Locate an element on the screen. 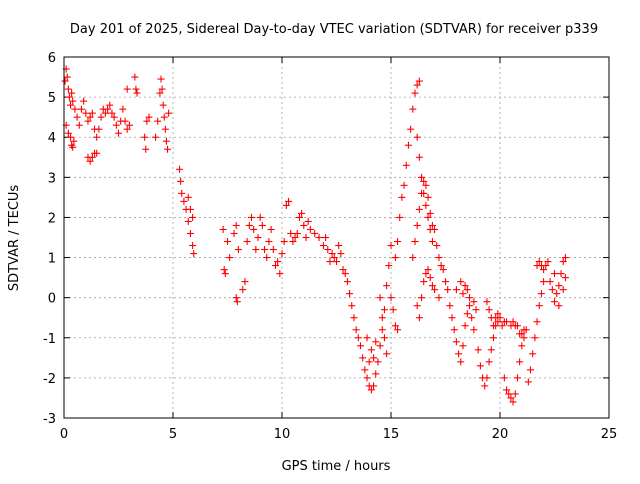  x-tick-label: 25 is located at coordinates (609, 434).